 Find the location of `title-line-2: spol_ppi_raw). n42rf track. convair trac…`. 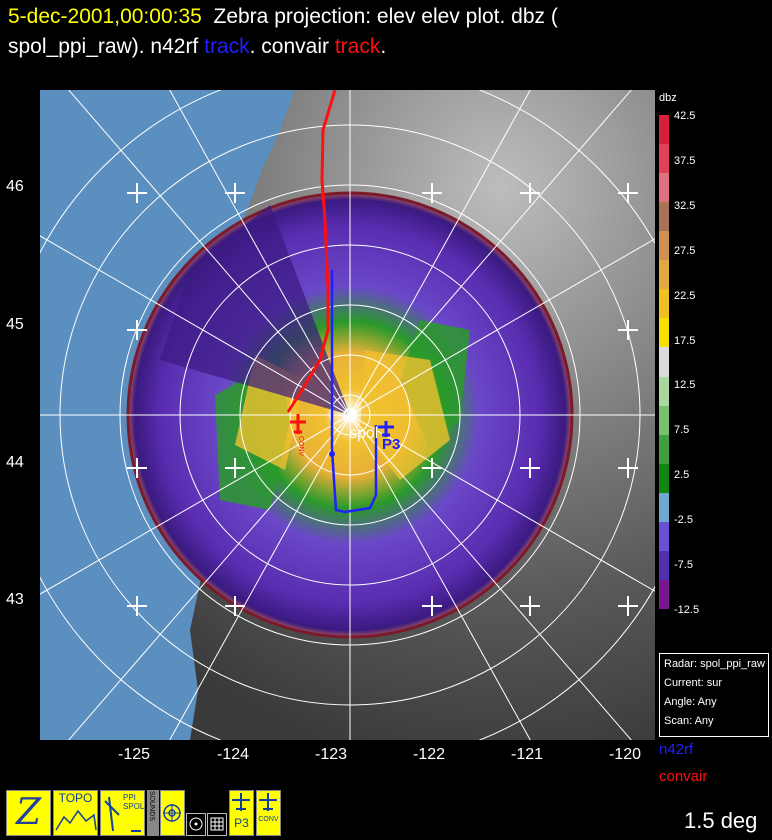

title-line-2: spol_ppi_raw). n42rf track. convair trac… is located at coordinates (388, 47).